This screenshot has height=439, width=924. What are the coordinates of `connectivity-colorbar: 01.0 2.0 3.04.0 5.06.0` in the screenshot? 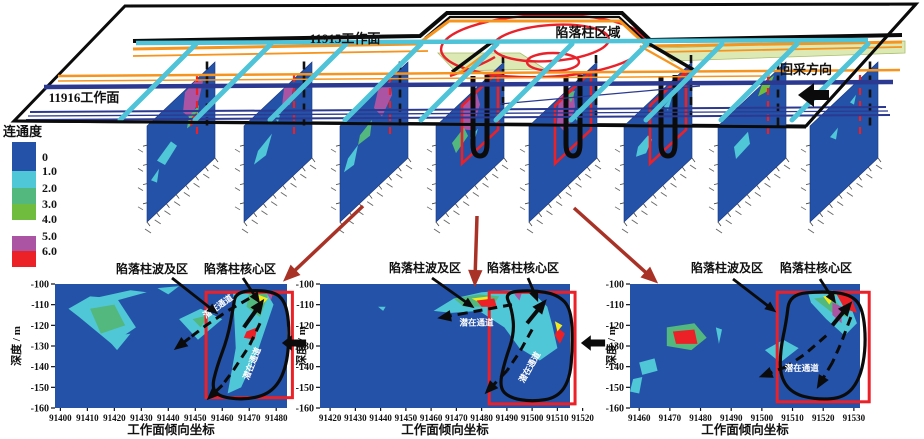 It's located at (34, 204).